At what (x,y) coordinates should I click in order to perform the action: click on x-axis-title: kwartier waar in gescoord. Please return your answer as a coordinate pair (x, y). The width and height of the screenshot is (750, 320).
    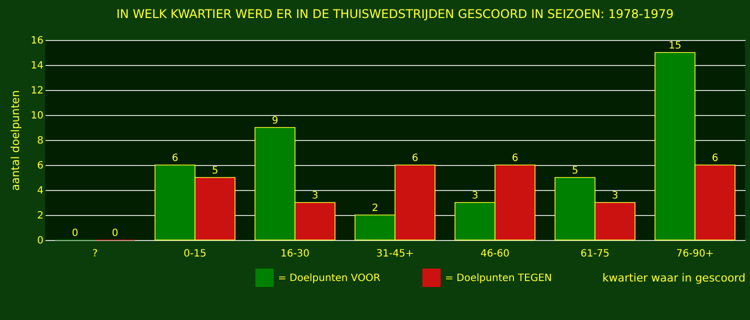
    Looking at the image, I should click on (674, 278).